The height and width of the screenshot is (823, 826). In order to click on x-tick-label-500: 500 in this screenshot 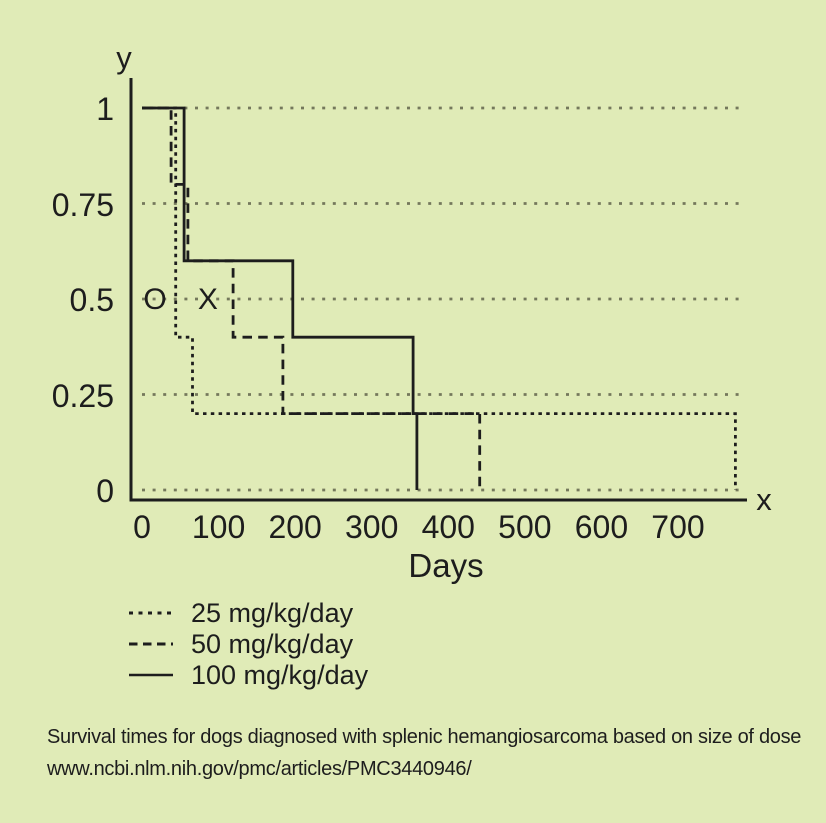, I will do `click(525, 527)`.